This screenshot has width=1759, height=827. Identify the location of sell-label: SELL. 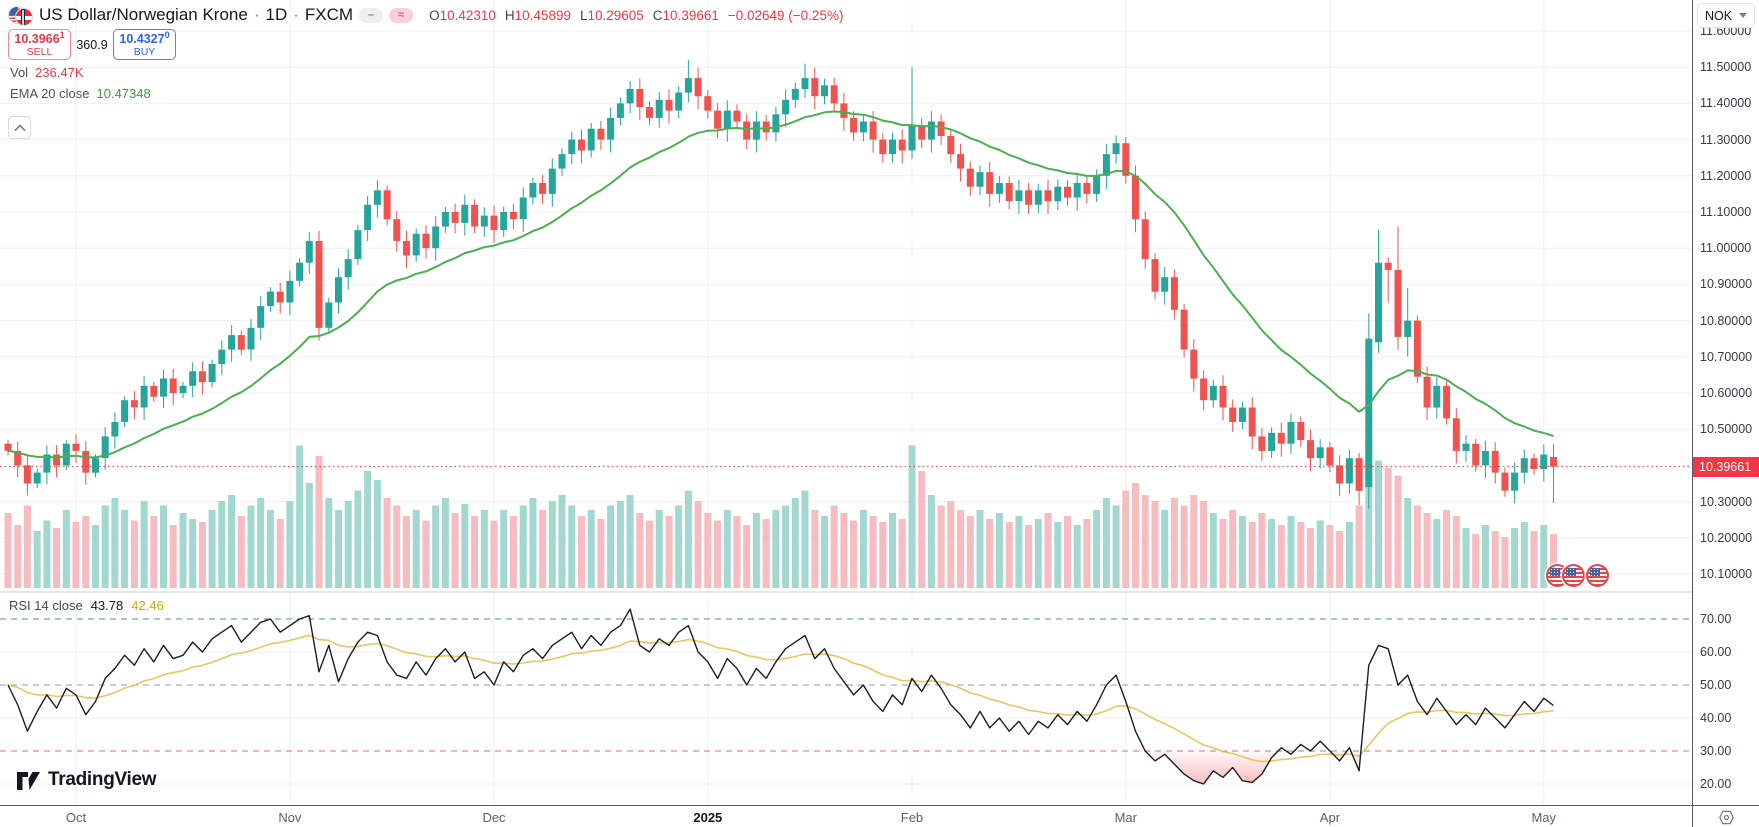
(39, 51).